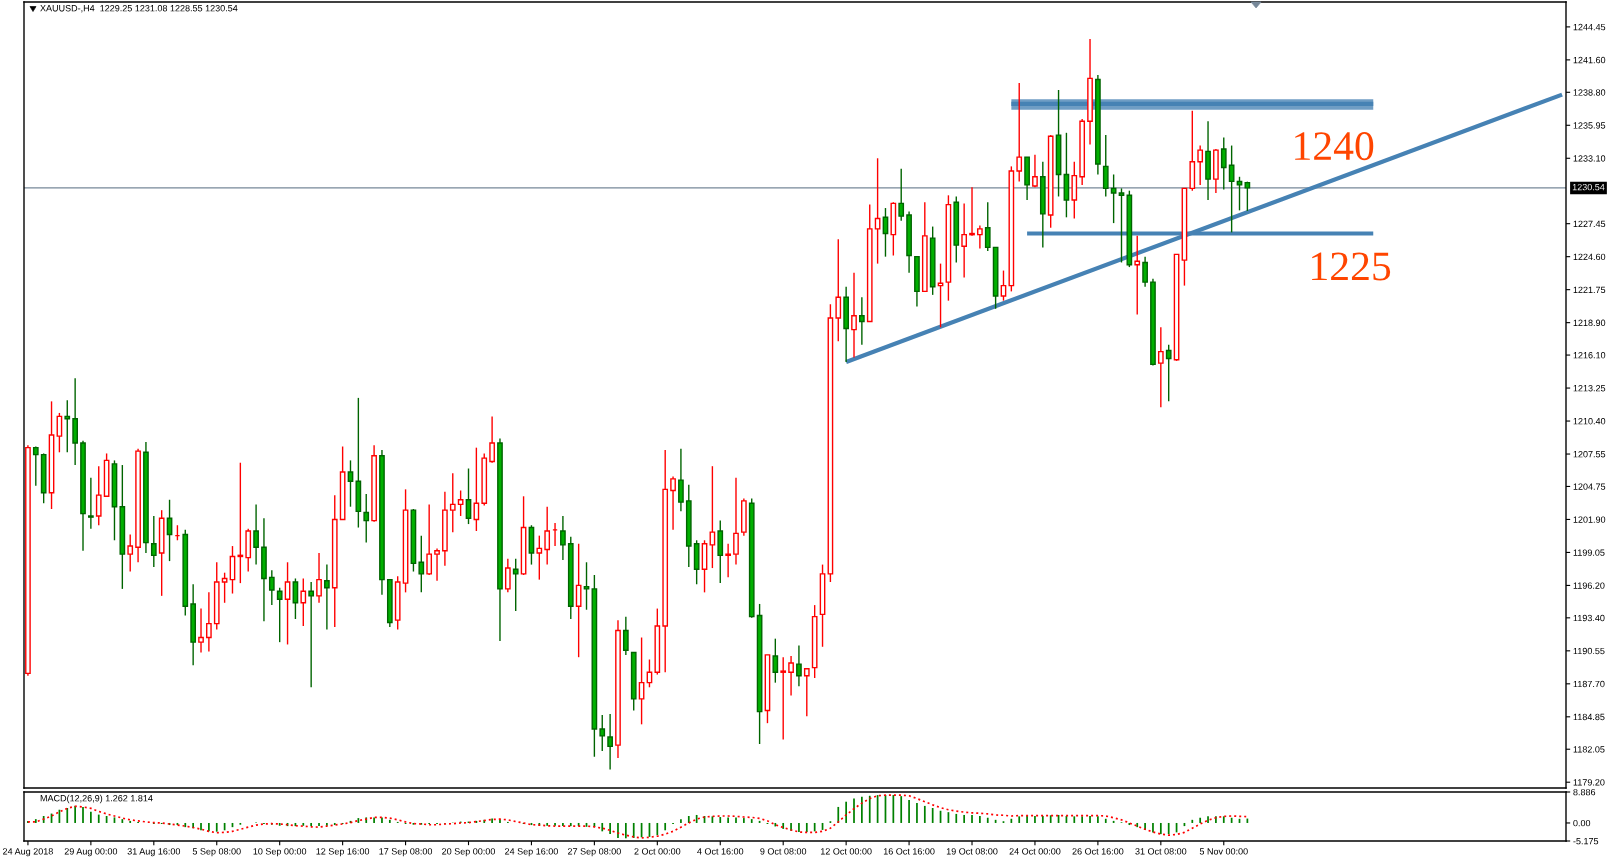 This screenshot has width=1607, height=866. I want to click on y-tick-label: 1199.05, so click(1589, 552).